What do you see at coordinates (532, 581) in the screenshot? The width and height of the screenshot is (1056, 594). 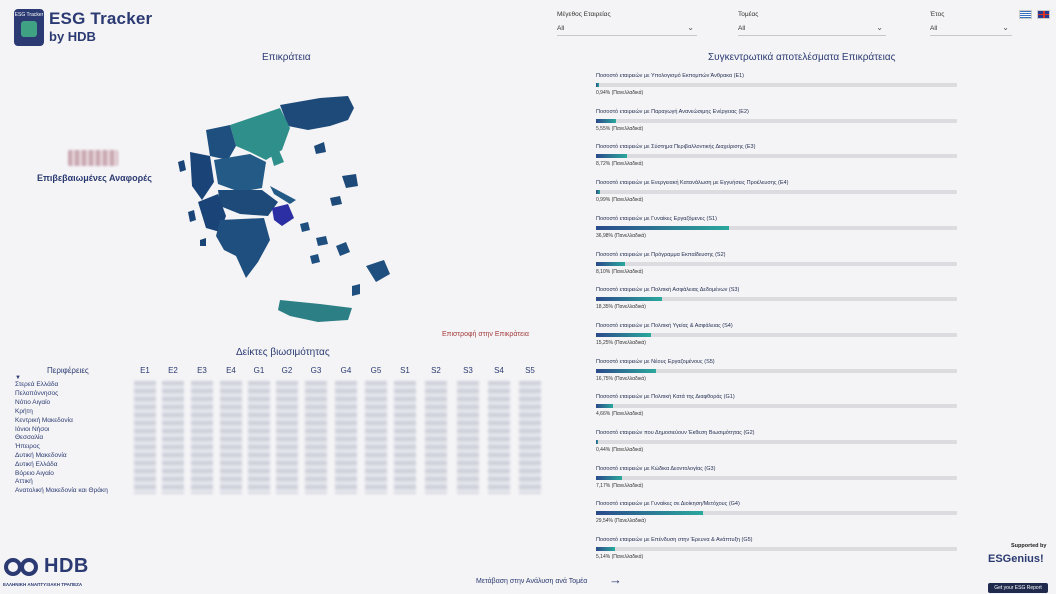 I see `sector-analysis-link: Μετάβαση στην Ανάλυση ανά Τομέα` at bounding box center [532, 581].